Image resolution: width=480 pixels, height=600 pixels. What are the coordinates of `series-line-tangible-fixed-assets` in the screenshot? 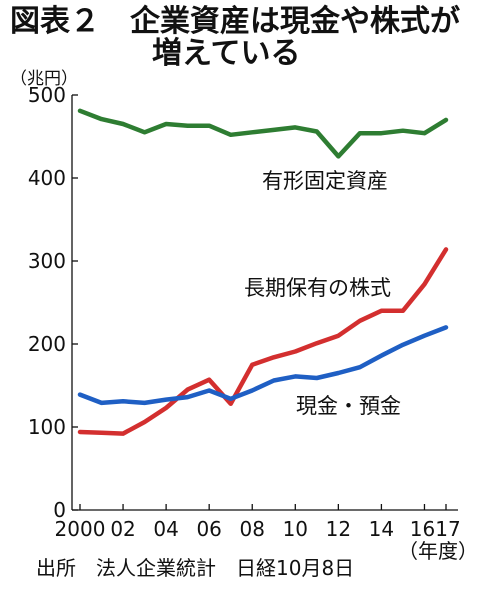 It's located at (263, 133).